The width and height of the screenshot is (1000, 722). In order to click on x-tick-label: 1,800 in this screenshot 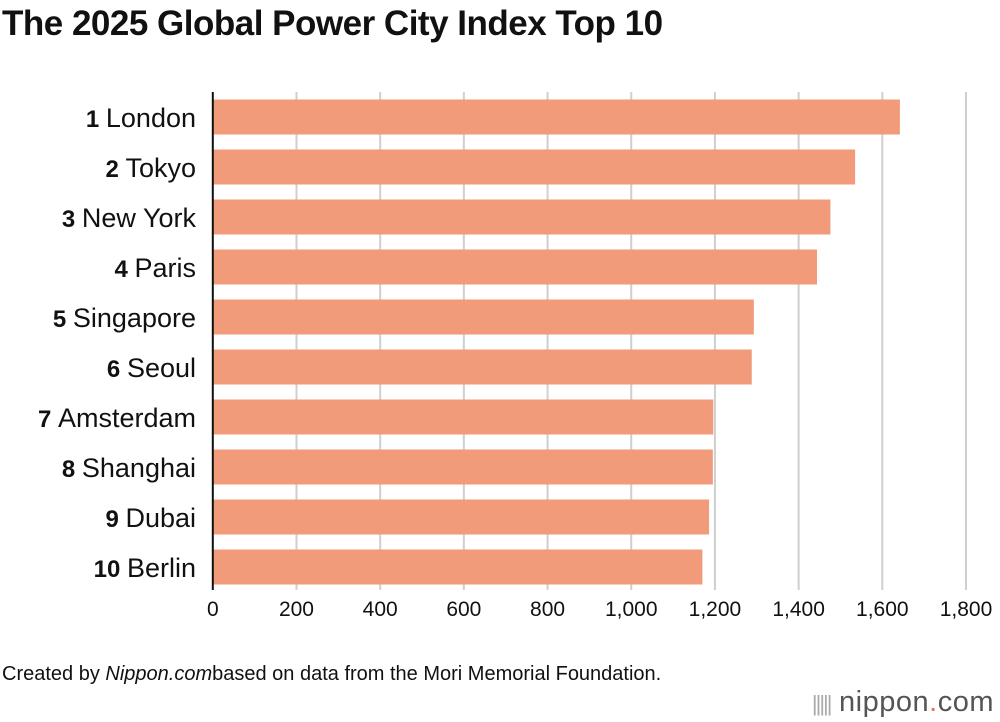, I will do `click(966, 609)`.